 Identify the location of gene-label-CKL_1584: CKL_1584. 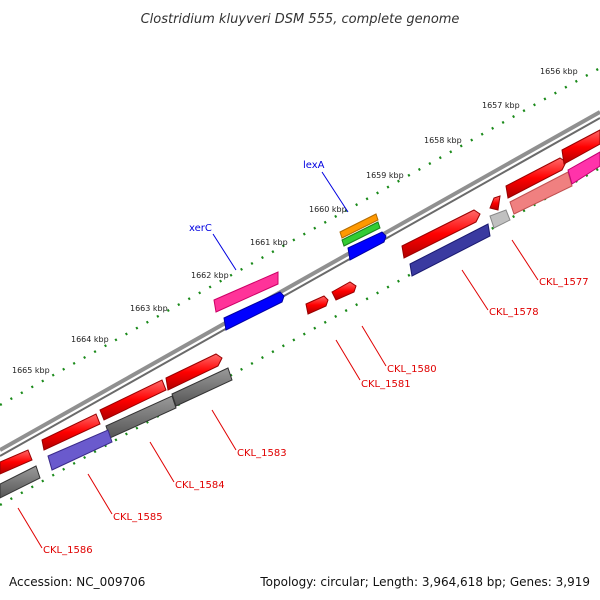
(200, 485).